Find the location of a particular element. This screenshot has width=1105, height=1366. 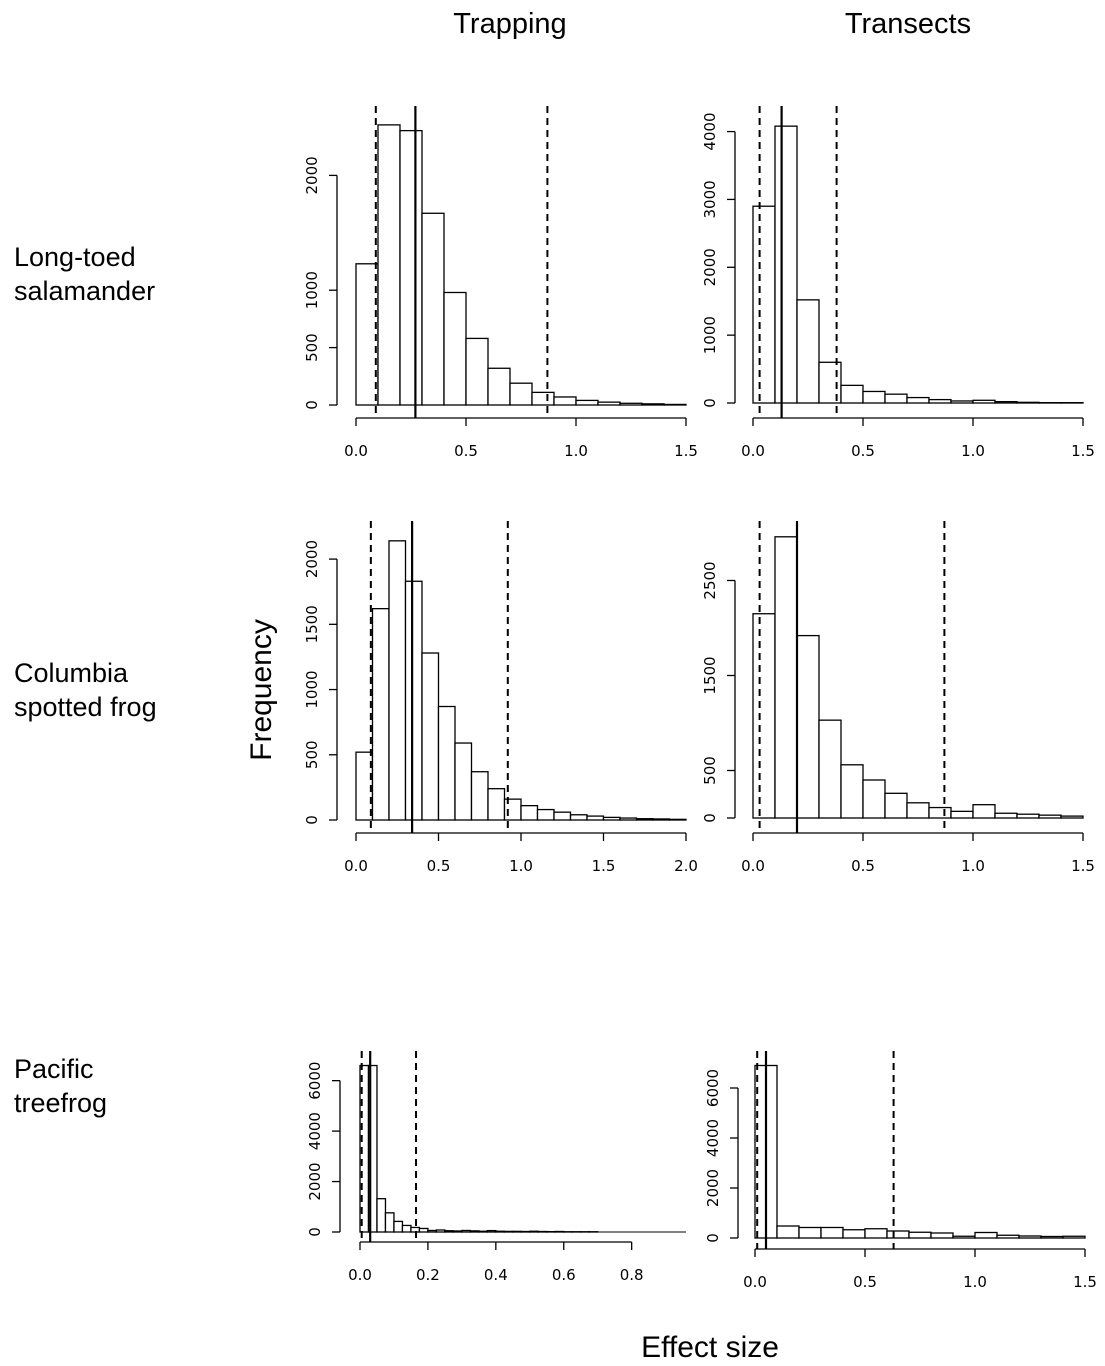

x-tick-label: 0.4 is located at coordinates (496, 1275).